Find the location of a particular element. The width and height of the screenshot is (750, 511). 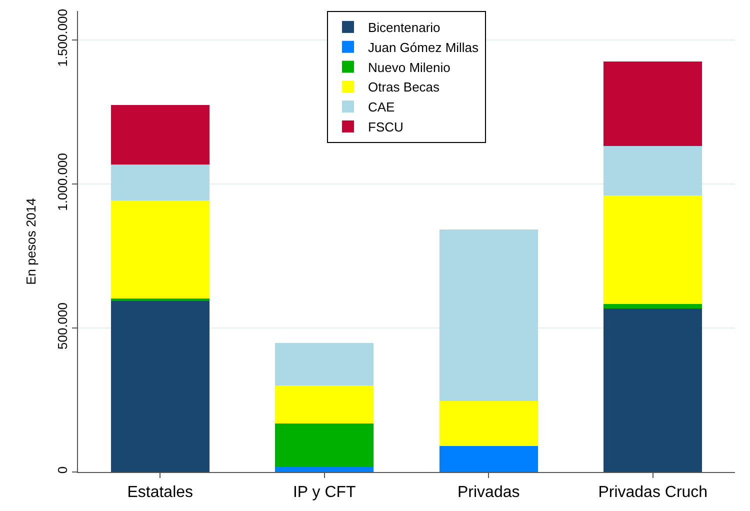

x-tick-label: Estatales is located at coordinates (160, 493).